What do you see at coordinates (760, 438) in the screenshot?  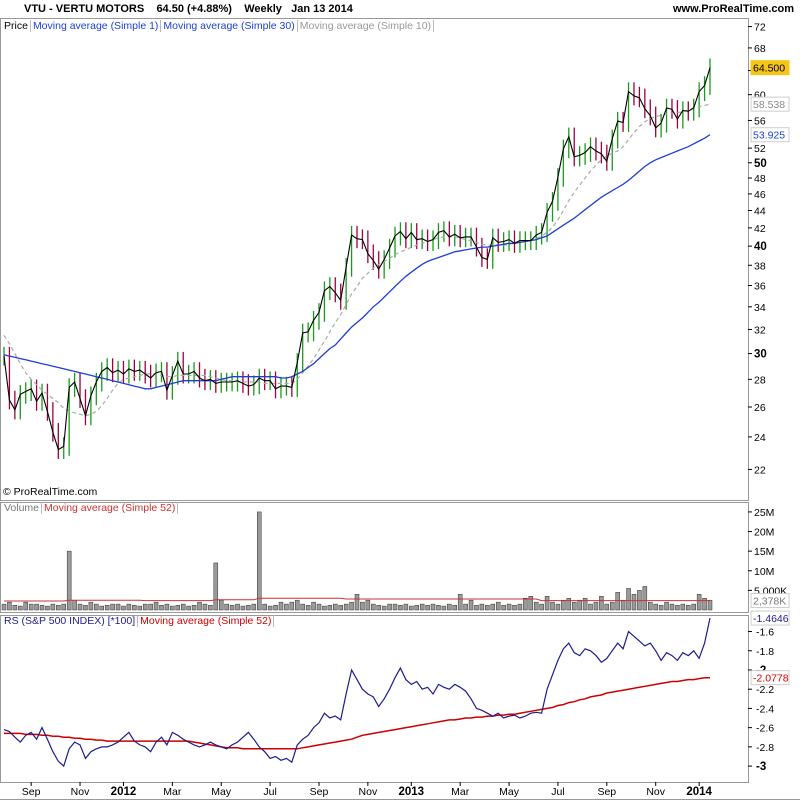 I see `price-axis-label: 24` at bounding box center [760, 438].